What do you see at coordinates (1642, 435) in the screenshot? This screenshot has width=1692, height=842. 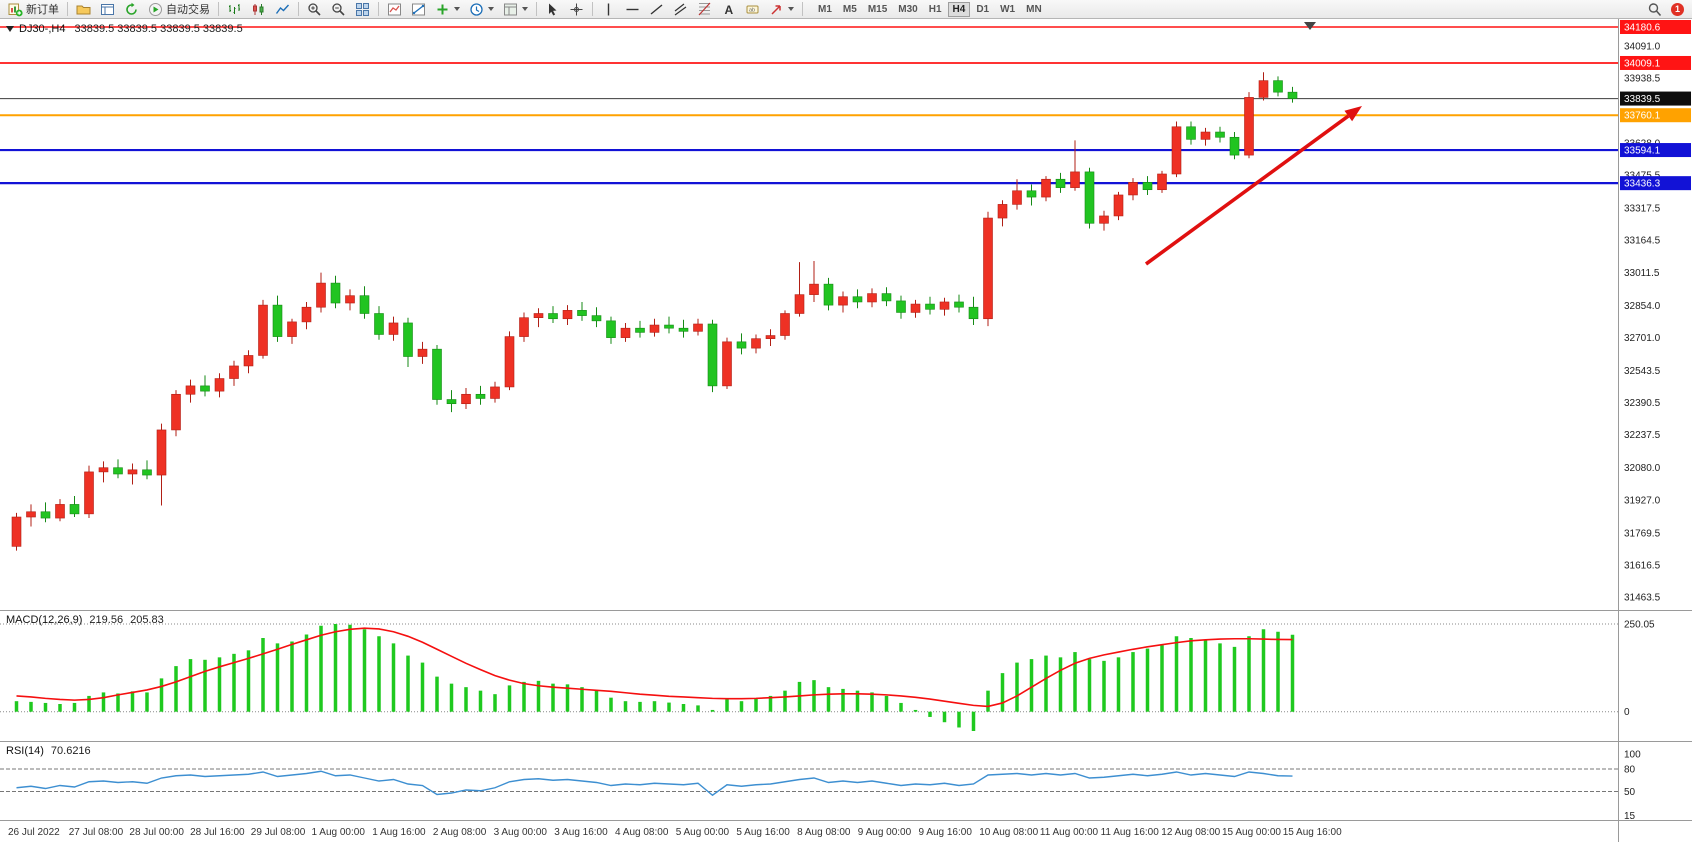 I see `y-axis-label: 32237.5` at bounding box center [1642, 435].